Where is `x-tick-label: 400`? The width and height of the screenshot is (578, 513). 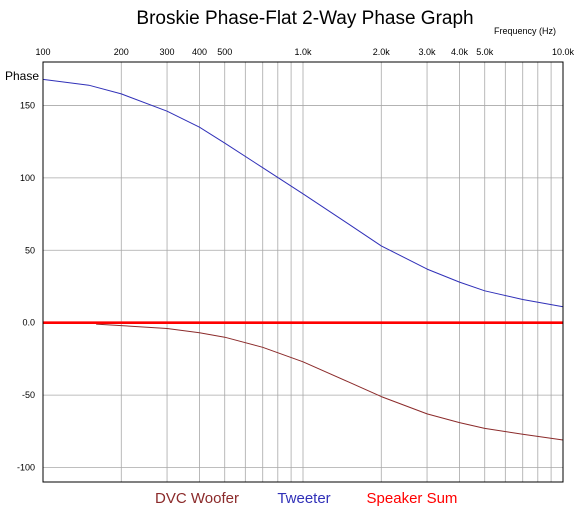 x-tick-label: 400 is located at coordinates (199, 52).